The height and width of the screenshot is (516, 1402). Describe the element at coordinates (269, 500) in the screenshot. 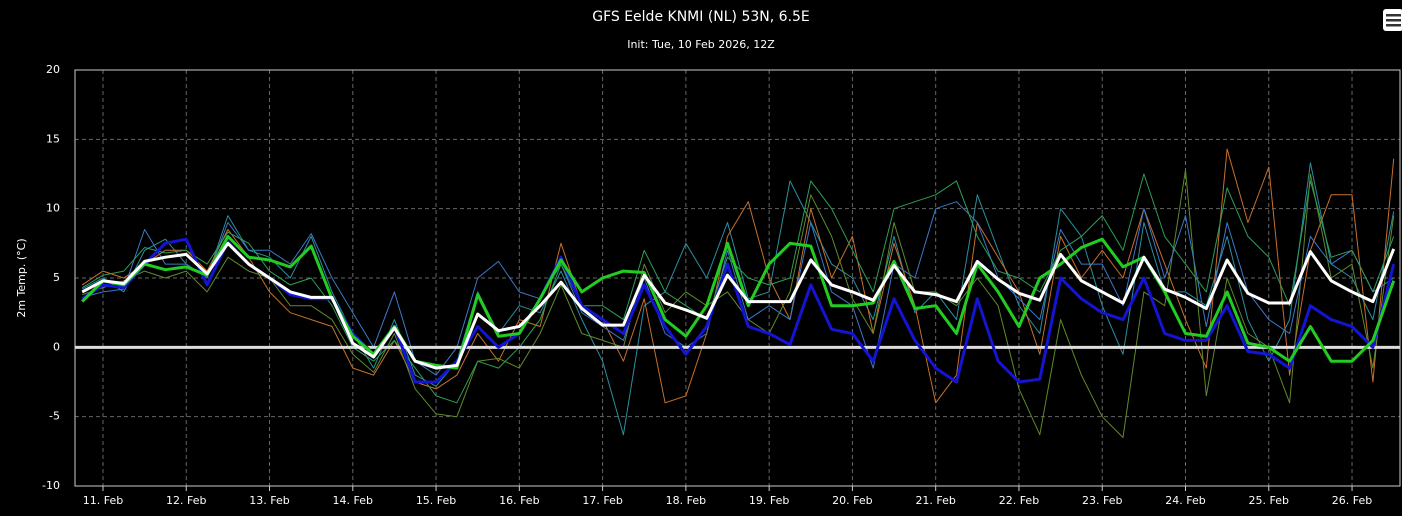

I see `x-tick-label: 13. Feb` at that location.